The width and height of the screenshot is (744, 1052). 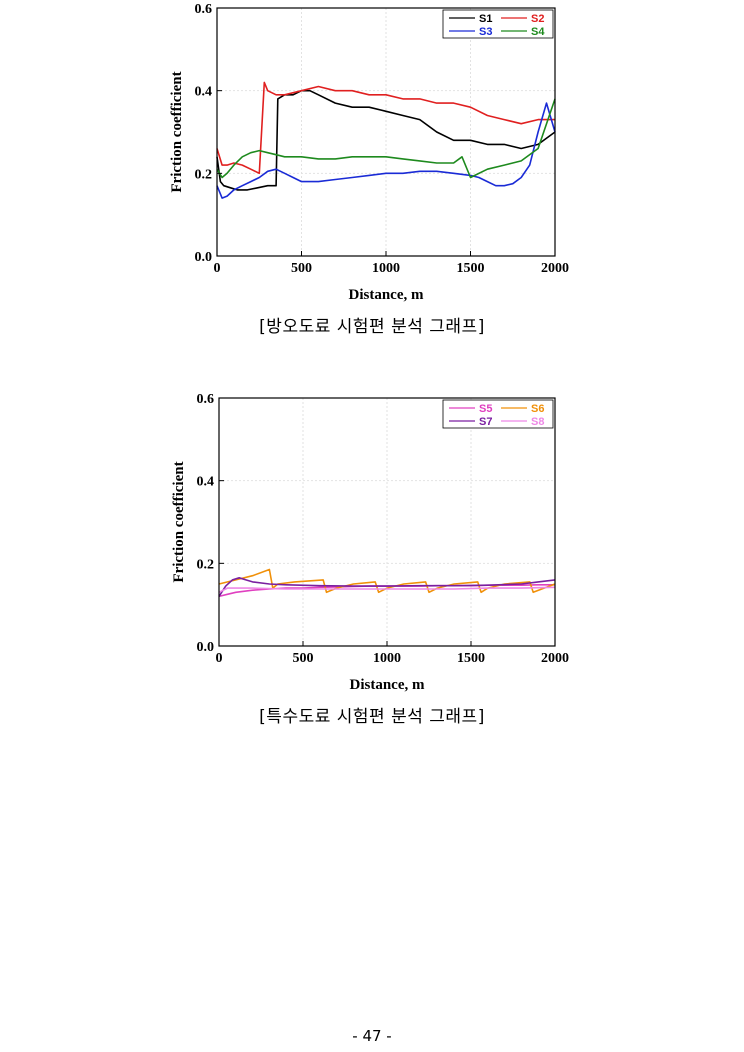 What do you see at coordinates (177, 131) in the screenshot?
I see `y-axis-title-1: Friction coefficient` at bounding box center [177, 131].